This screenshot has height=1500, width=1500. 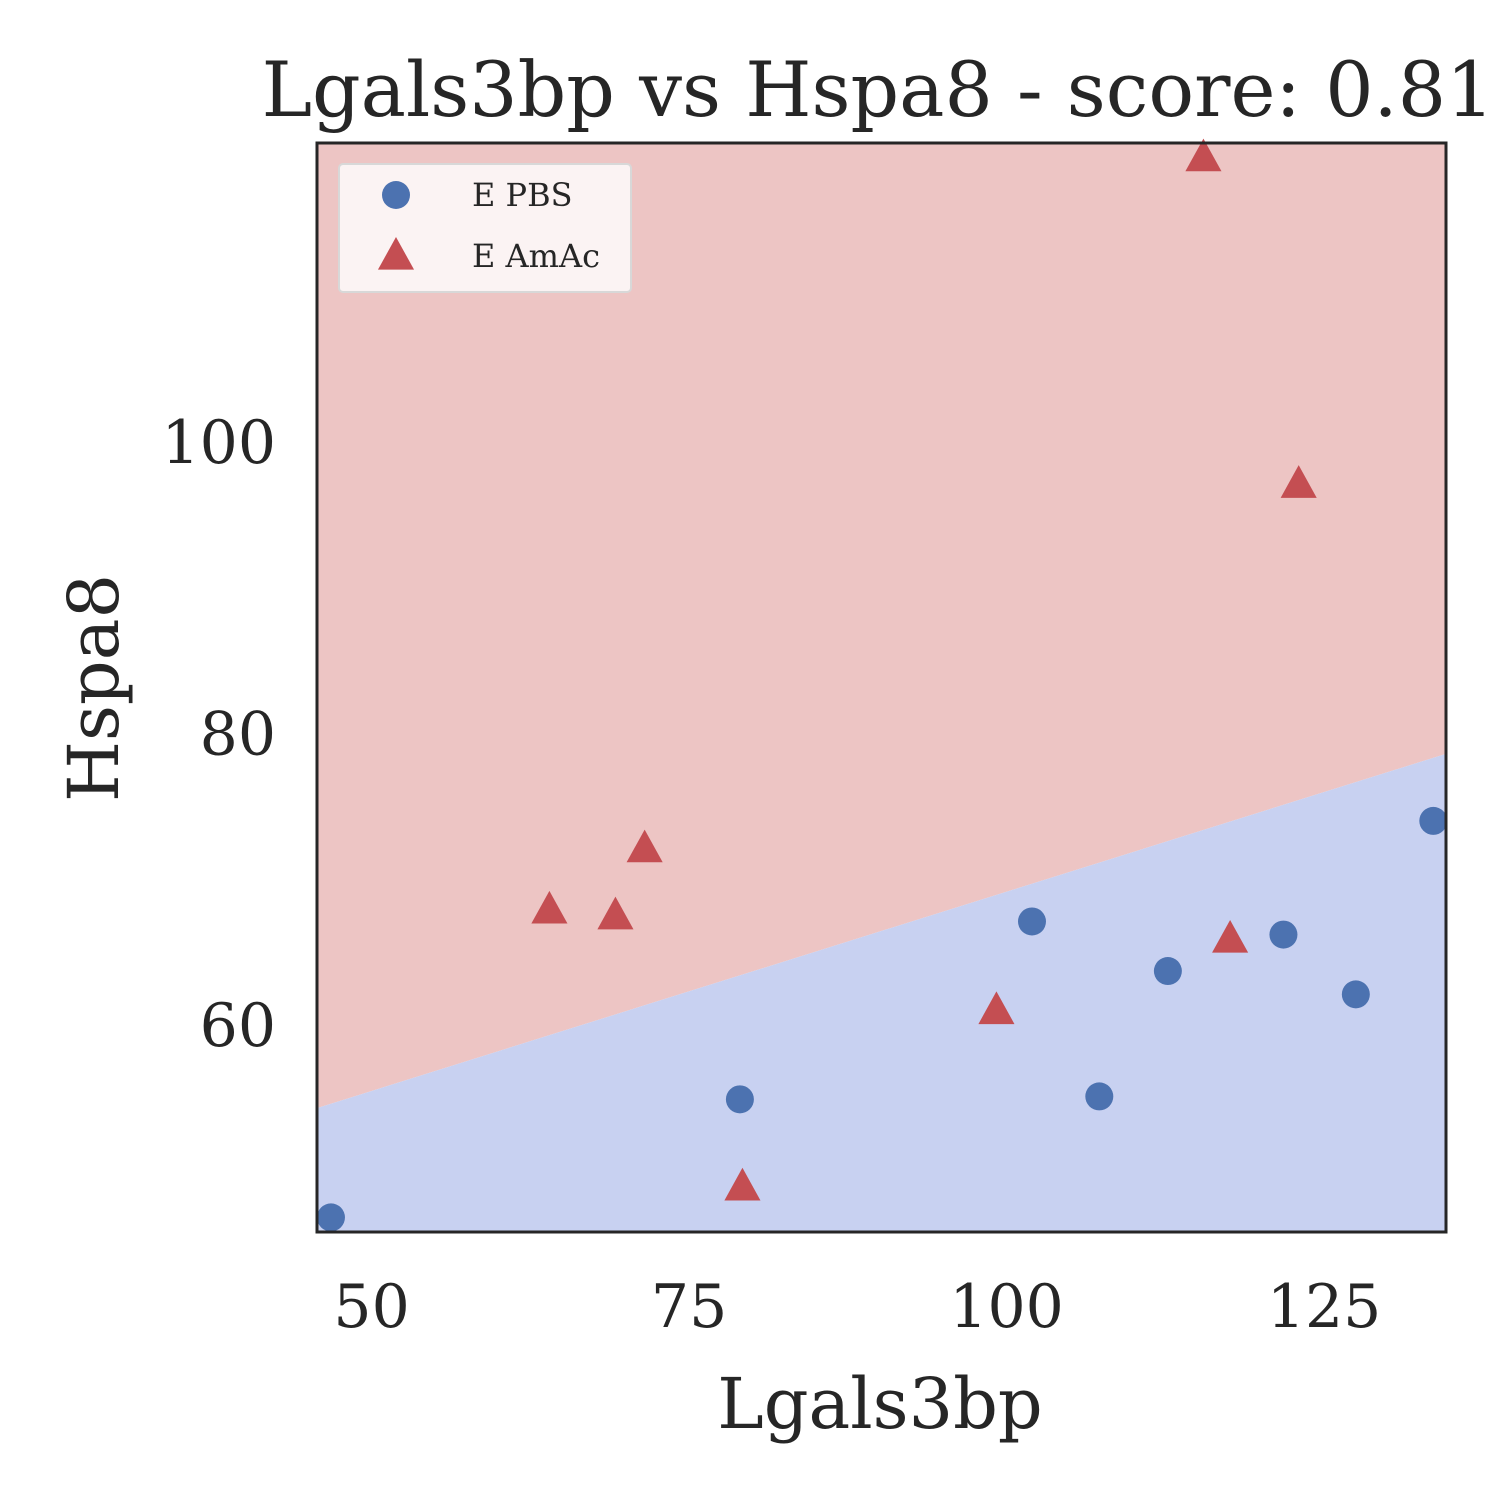 What do you see at coordinates (218, 443) in the screenshot?
I see `y-tick-label: 100` at bounding box center [218, 443].